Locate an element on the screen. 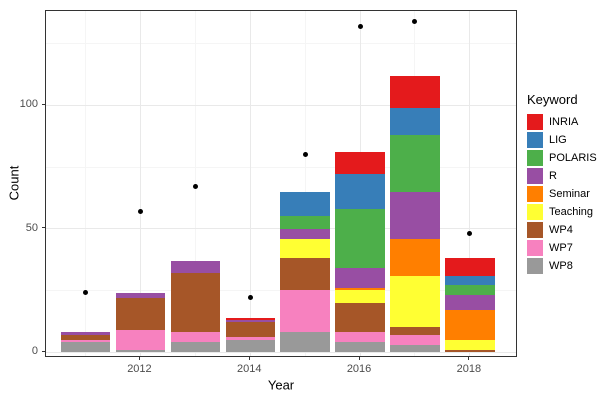 The height and width of the screenshot is (400, 600). bar-segment-2015-Teaching is located at coordinates (305, 248).